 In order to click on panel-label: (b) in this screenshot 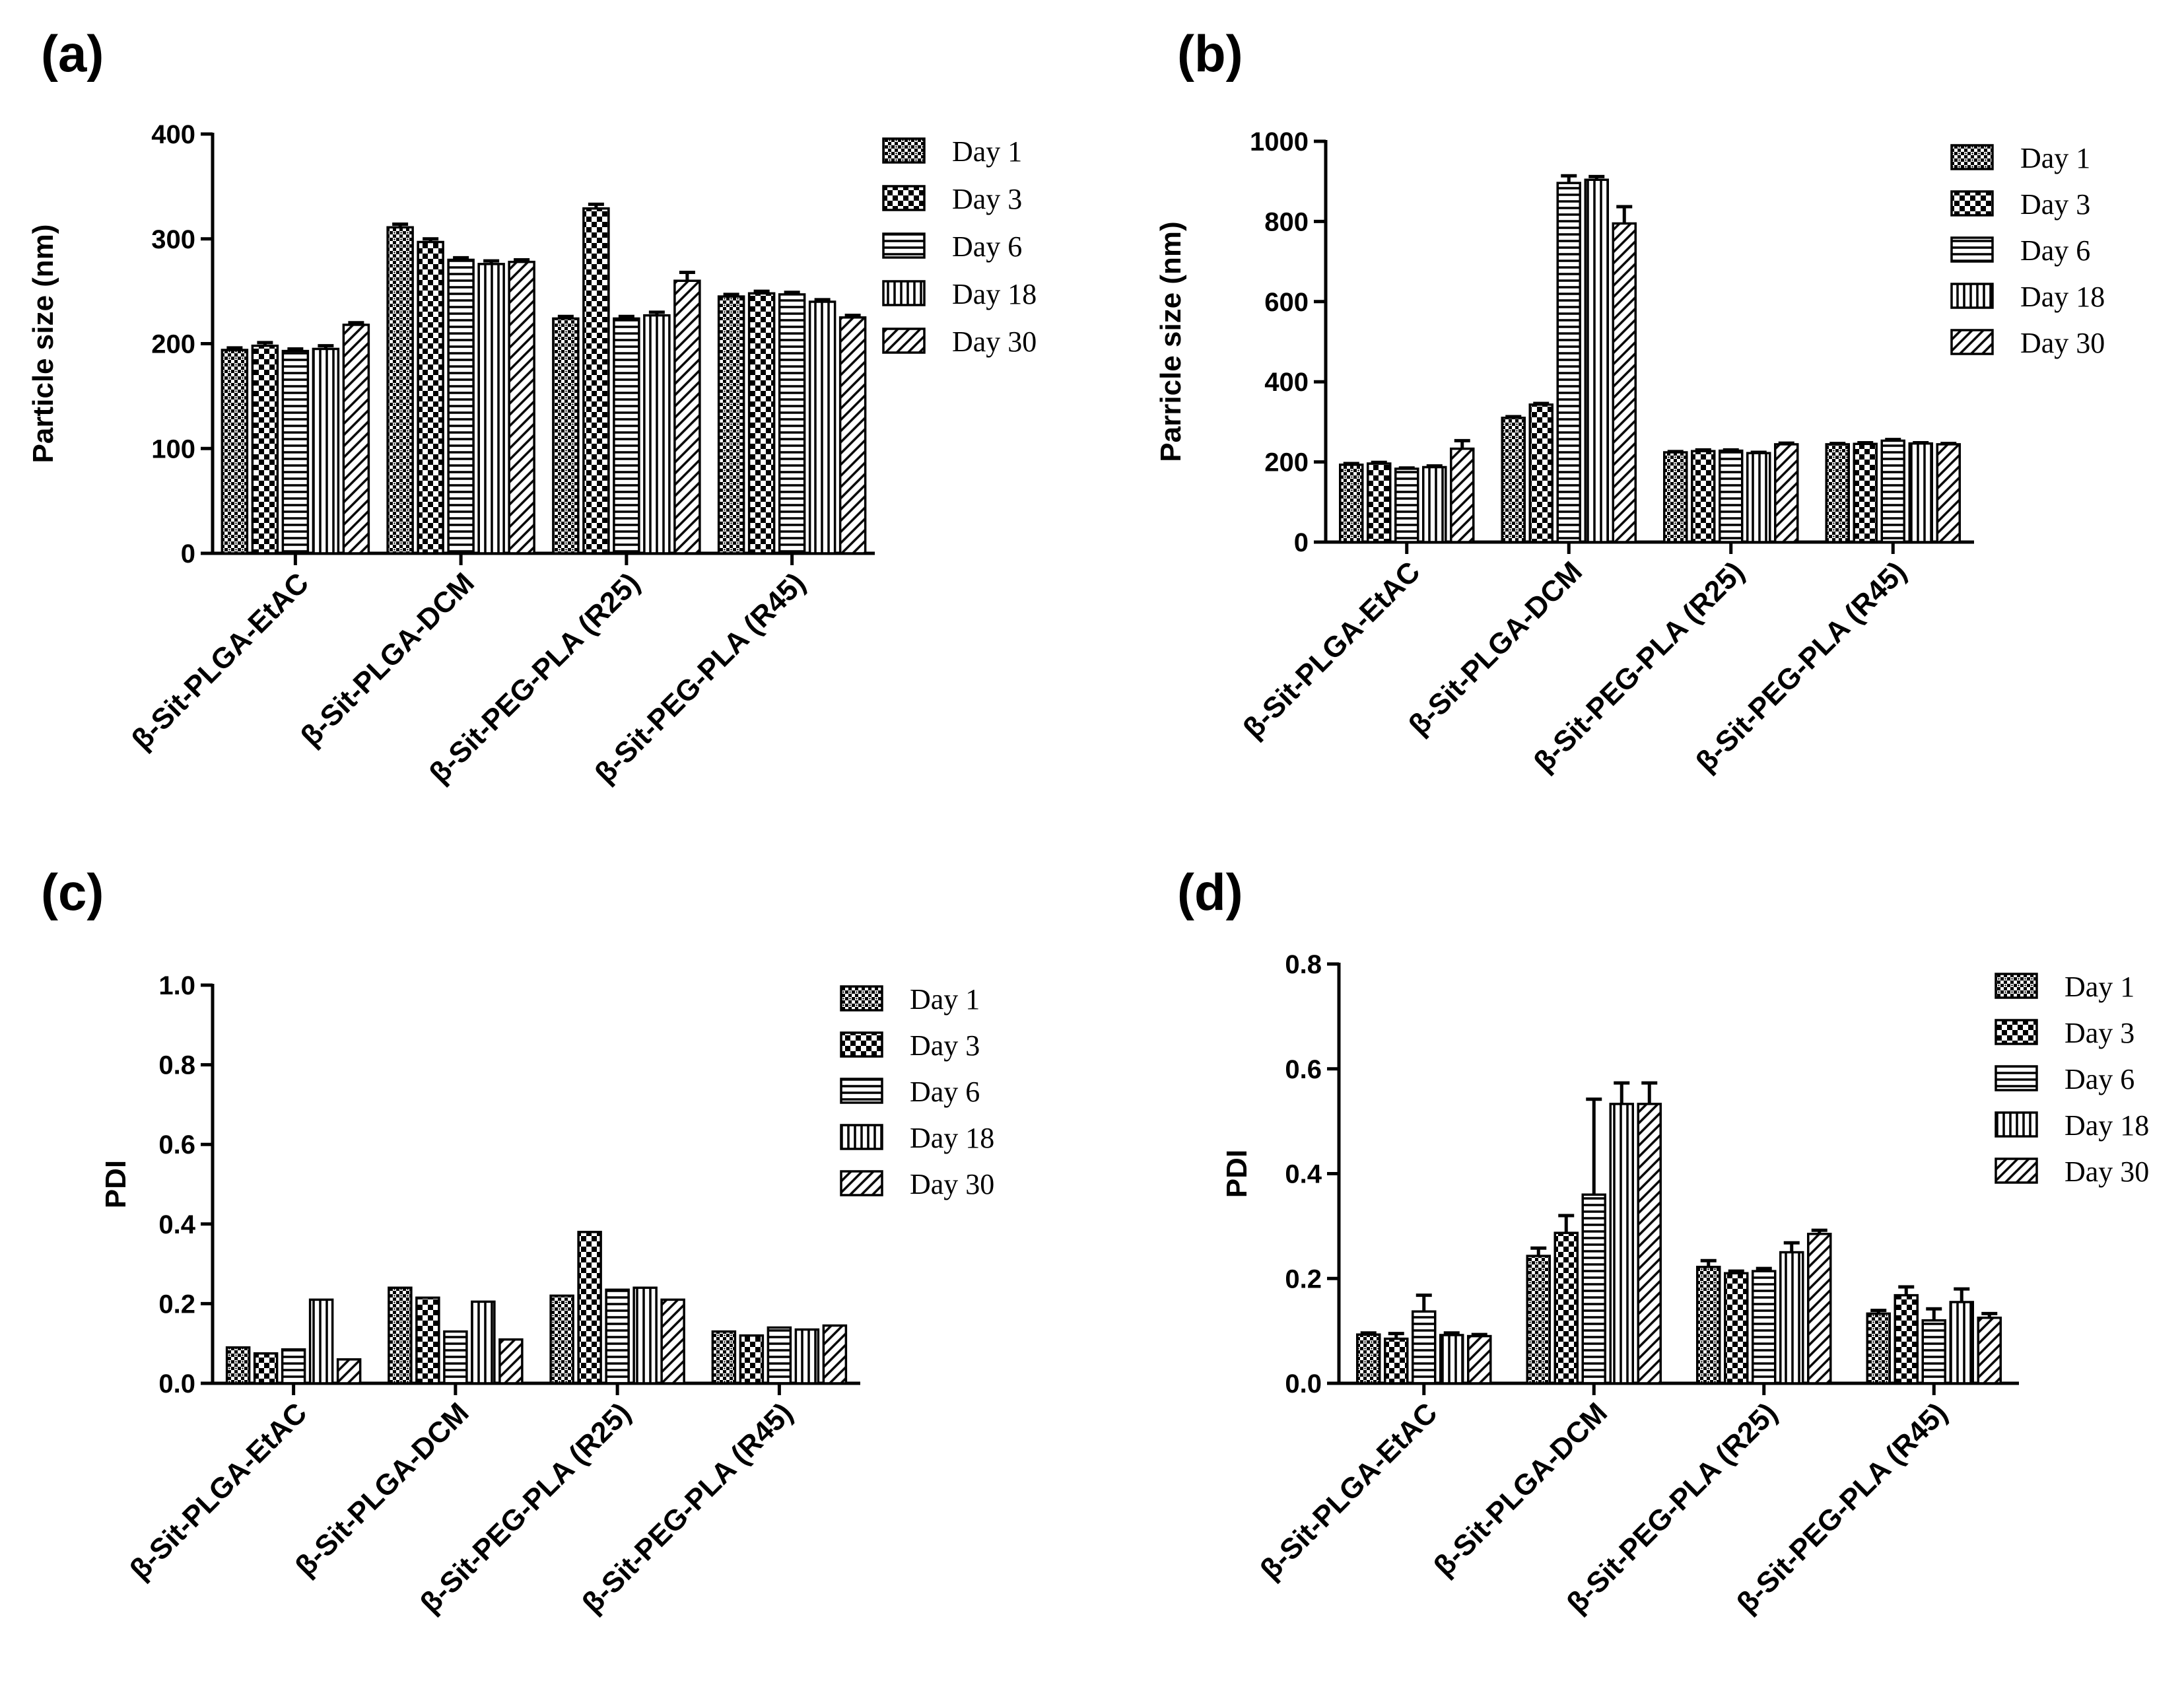, I will do `click(1210, 54)`.